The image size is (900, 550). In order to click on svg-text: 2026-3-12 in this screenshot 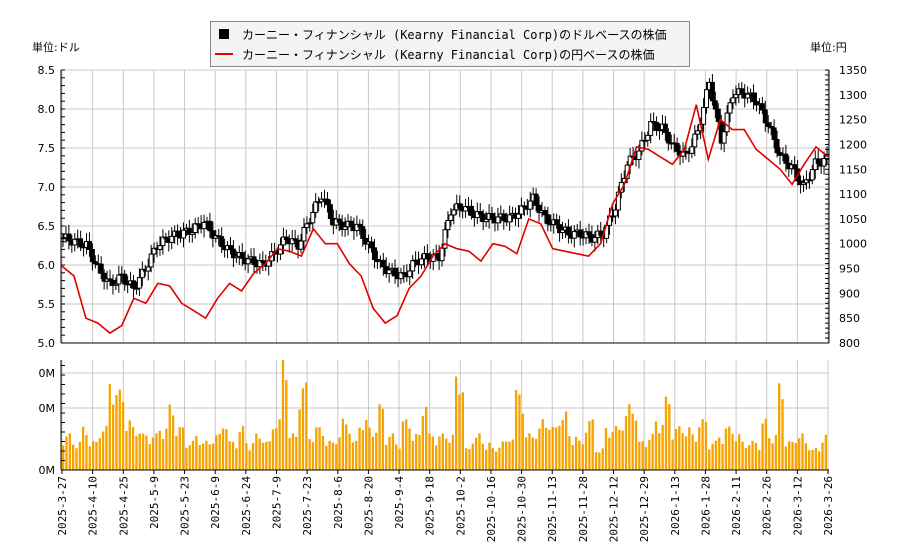, I will do `click(797, 506)`.